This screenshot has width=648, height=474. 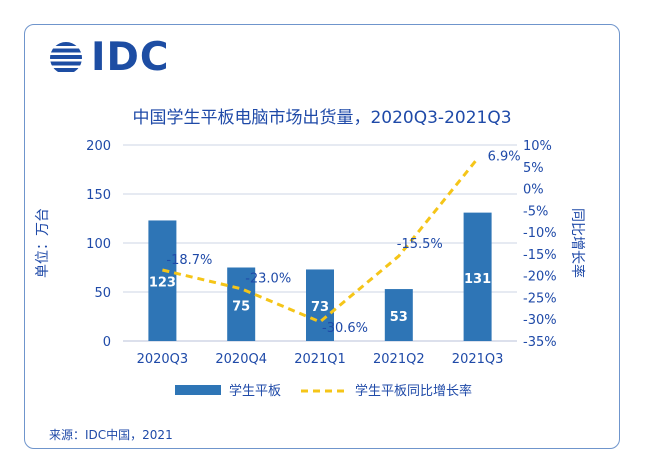 I want to click on y2-axis-label: 同比增长率, so click(x=577, y=243).